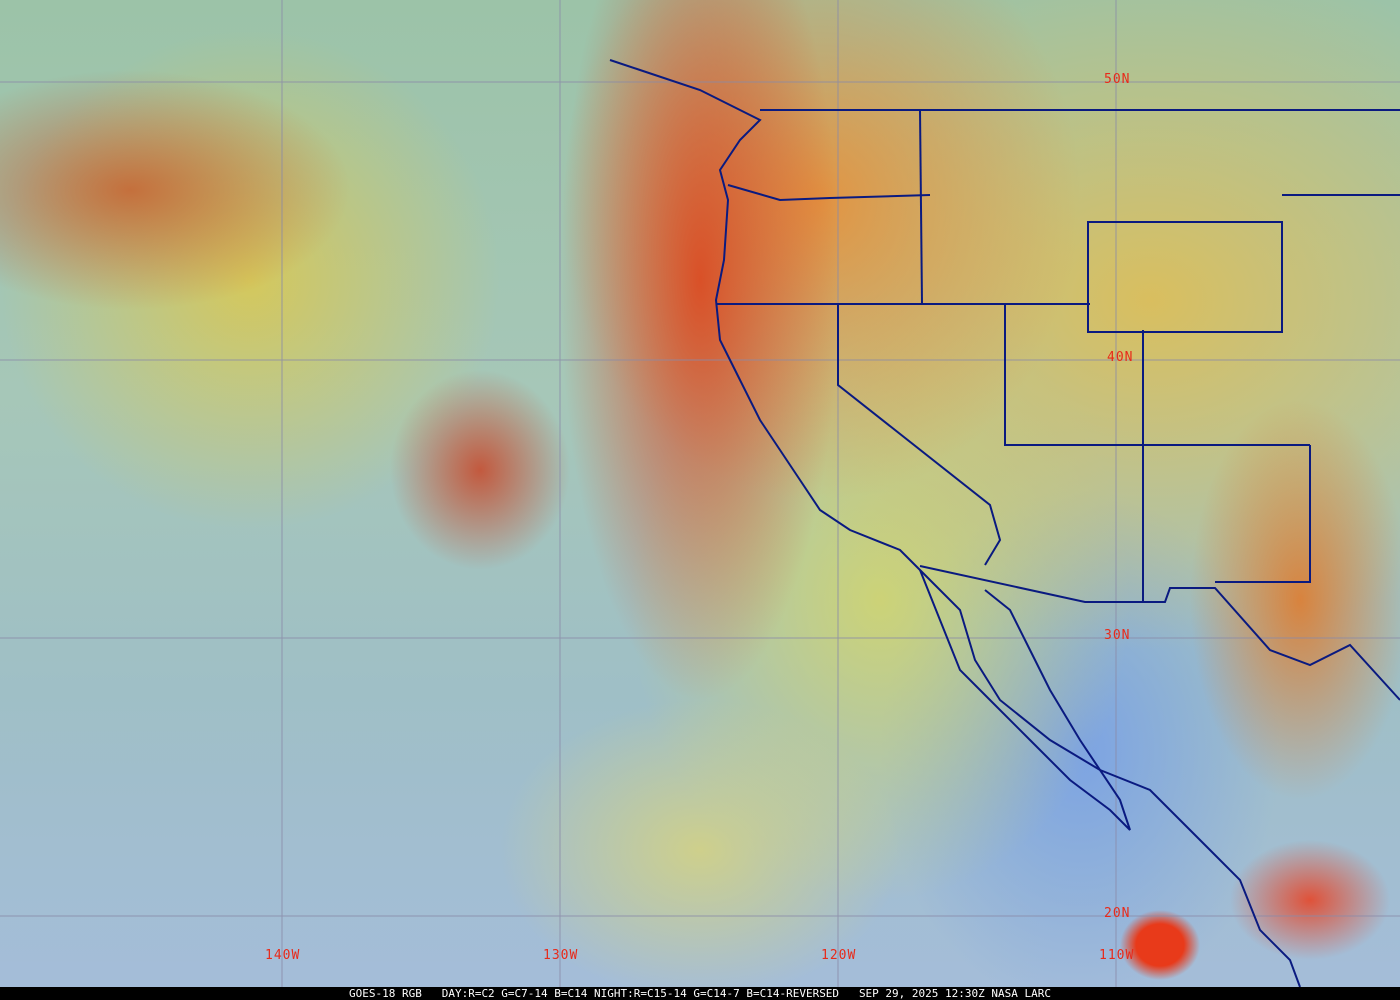 The height and width of the screenshot is (1000, 1400). I want to click on latitude-label-30n: 30N, so click(1117, 635).